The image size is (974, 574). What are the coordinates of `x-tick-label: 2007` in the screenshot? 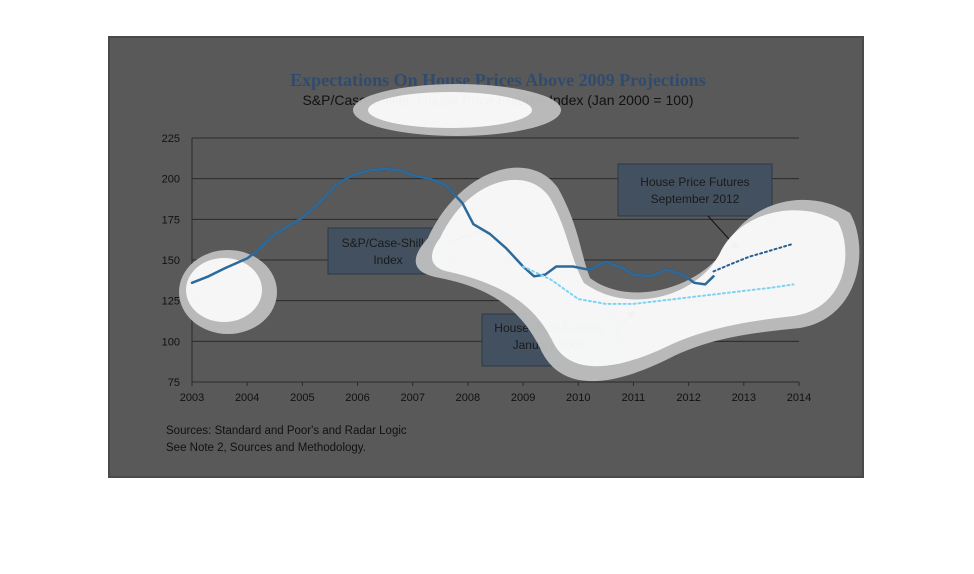 It's located at (412, 398).